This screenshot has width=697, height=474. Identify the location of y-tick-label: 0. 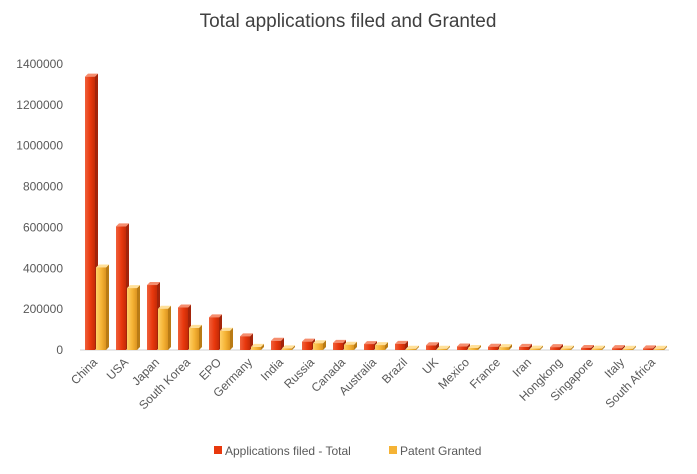
(59, 350).